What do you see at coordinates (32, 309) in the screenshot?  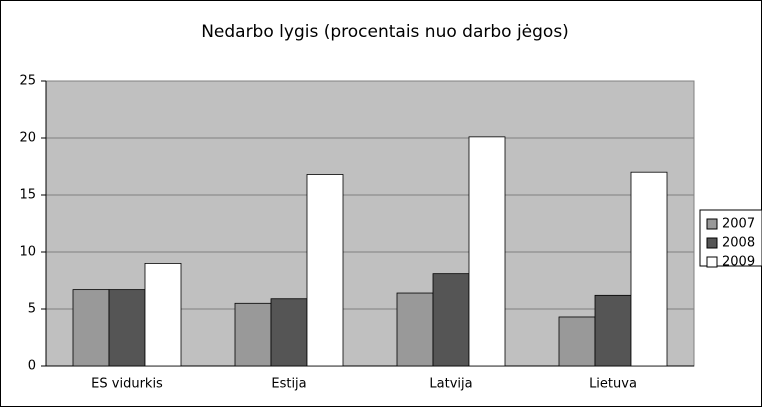 I see `y-tick-label: 5` at bounding box center [32, 309].